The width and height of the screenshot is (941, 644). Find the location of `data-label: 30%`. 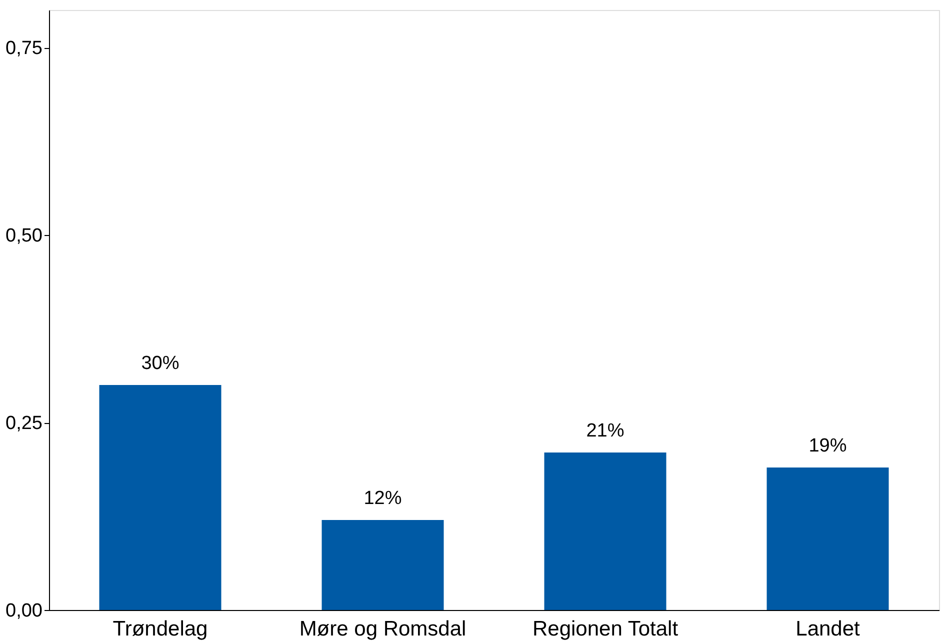

data-label: 30% is located at coordinates (160, 363).